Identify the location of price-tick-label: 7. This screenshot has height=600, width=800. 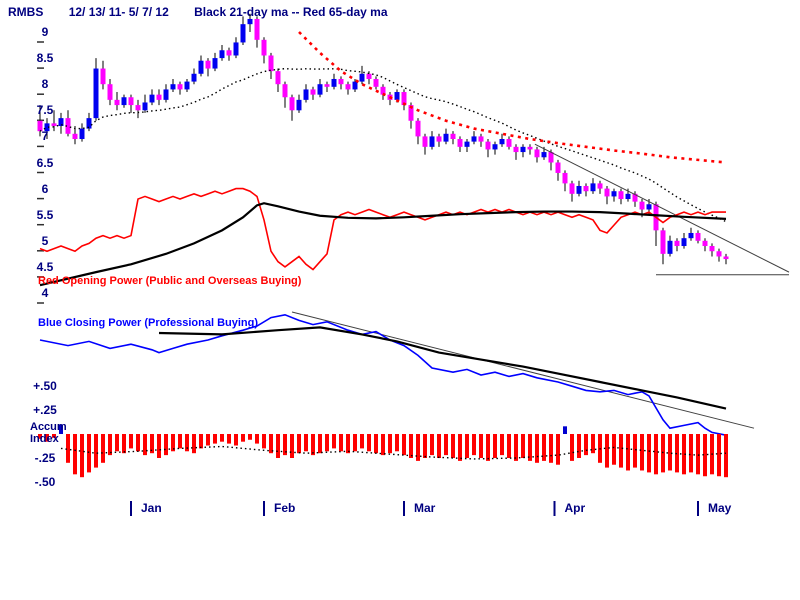
(45, 136).